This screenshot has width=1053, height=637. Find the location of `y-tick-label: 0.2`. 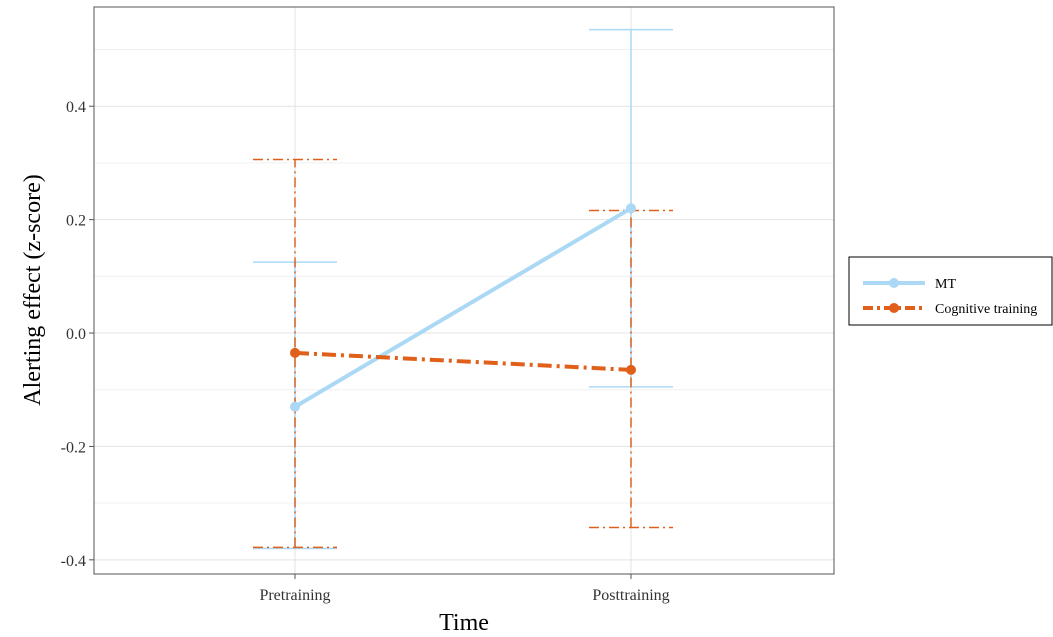

y-tick-label: 0.2 is located at coordinates (76, 221).